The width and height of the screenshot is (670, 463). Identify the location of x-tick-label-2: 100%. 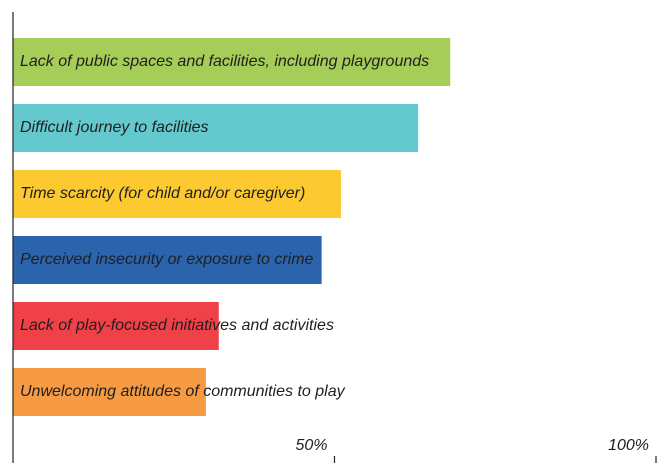
(628, 445).